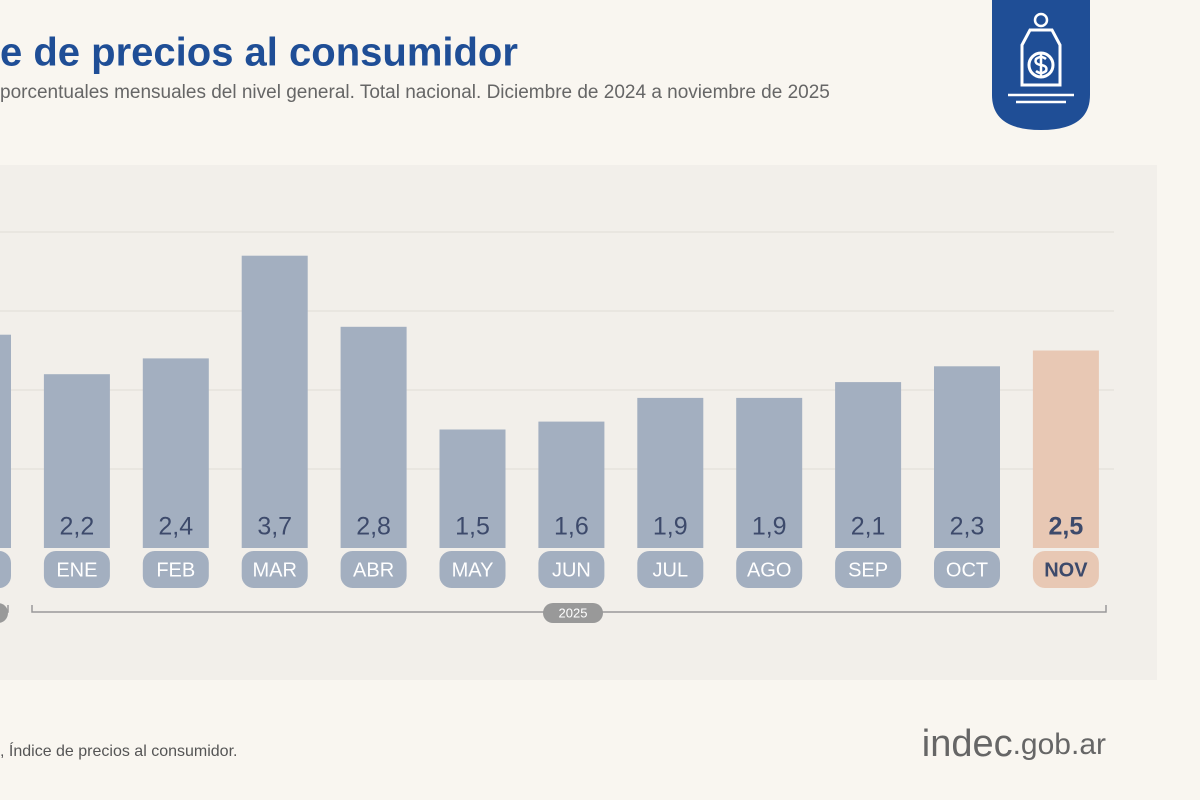  I want to click on x-tick-label: JUN, so click(571, 570).